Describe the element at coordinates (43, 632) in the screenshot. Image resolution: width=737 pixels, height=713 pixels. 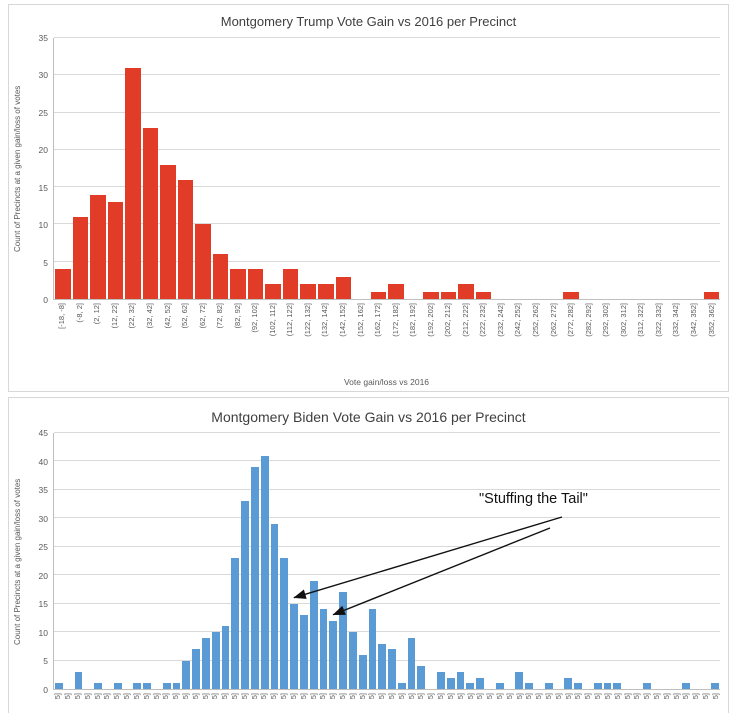
I see `y-tick-label: 10` at that location.